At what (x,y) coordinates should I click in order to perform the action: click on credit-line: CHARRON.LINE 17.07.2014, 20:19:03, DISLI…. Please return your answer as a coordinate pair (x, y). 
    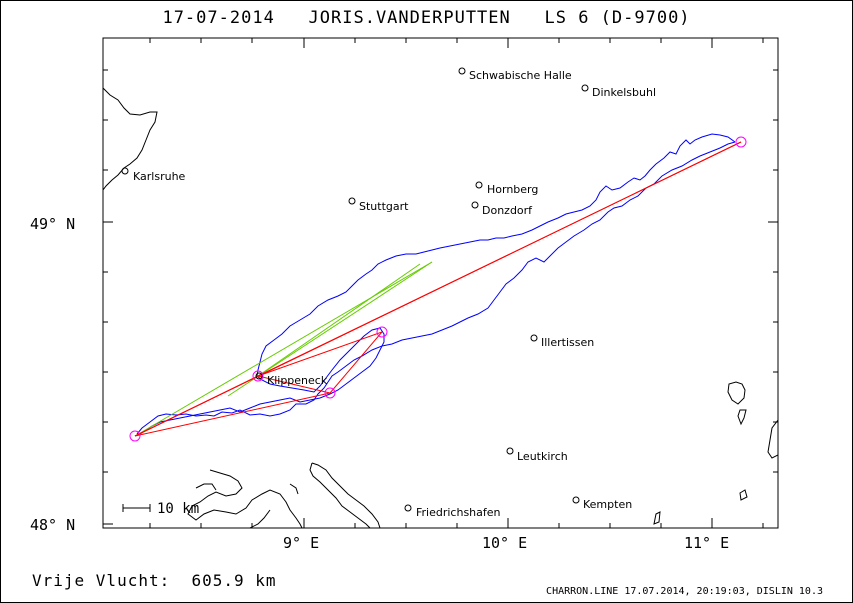
    Looking at the image, I should click on (684, 591).